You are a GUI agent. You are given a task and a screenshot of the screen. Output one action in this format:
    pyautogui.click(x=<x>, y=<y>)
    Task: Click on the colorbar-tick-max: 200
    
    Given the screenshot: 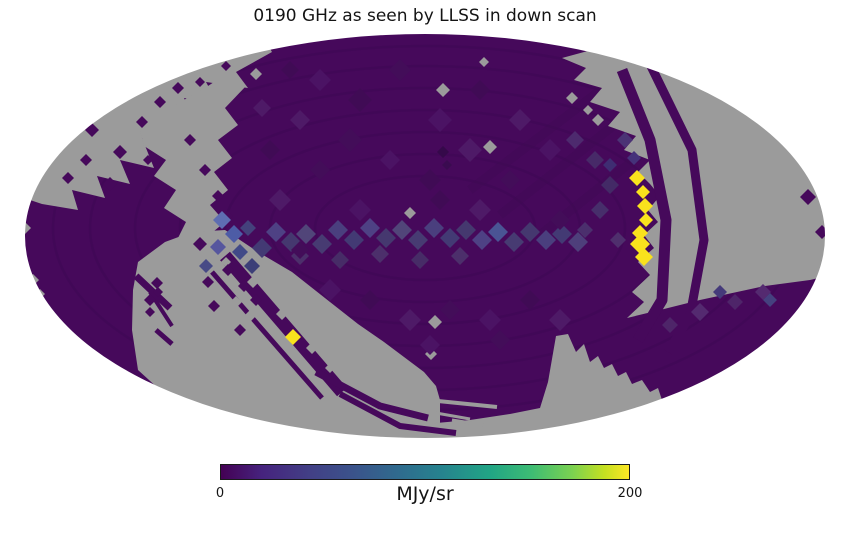 What is the action you would take?
    pyautogui.click(x=630, y=493)
    